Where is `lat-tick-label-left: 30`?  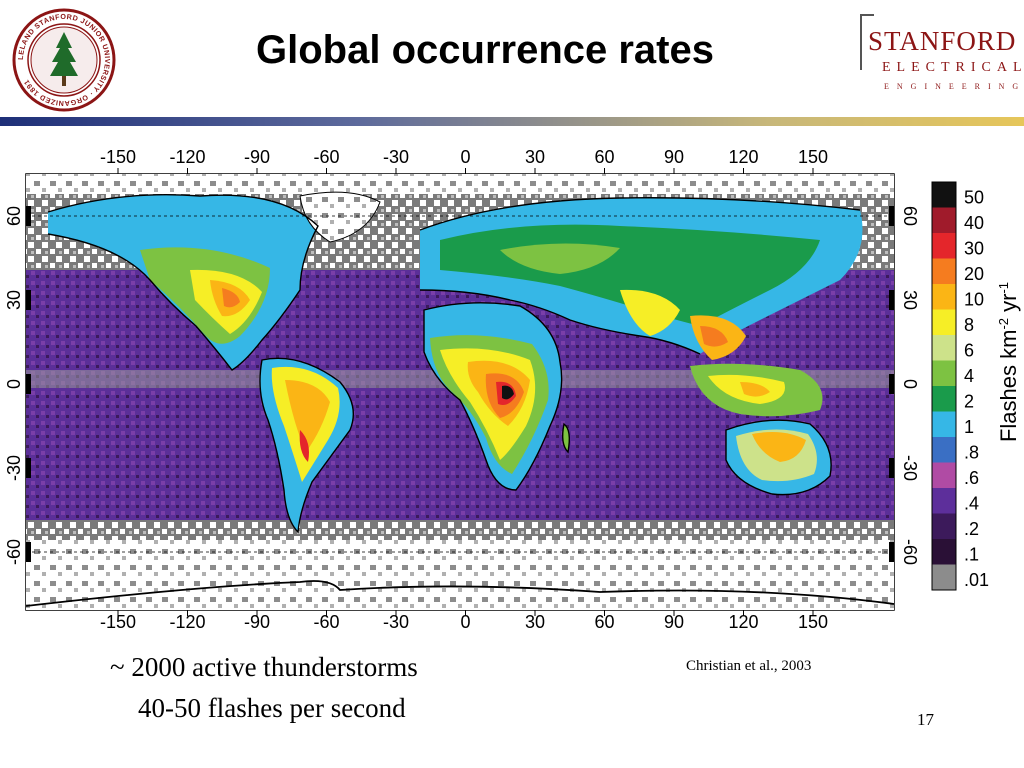
lat-tick-label-left: 30 is located at coordinates (14, 300).